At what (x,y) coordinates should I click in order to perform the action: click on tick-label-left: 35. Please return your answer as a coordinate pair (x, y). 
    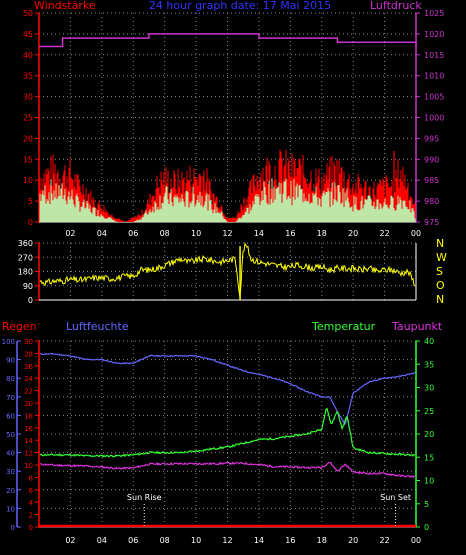
    Looking at the image, I should click on (28, 76).